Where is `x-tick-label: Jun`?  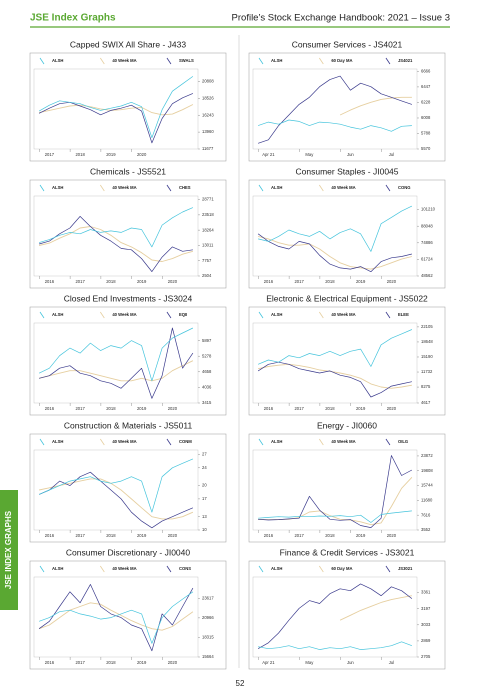
x-tick-label: Jun is located at coordinates (350, 662).